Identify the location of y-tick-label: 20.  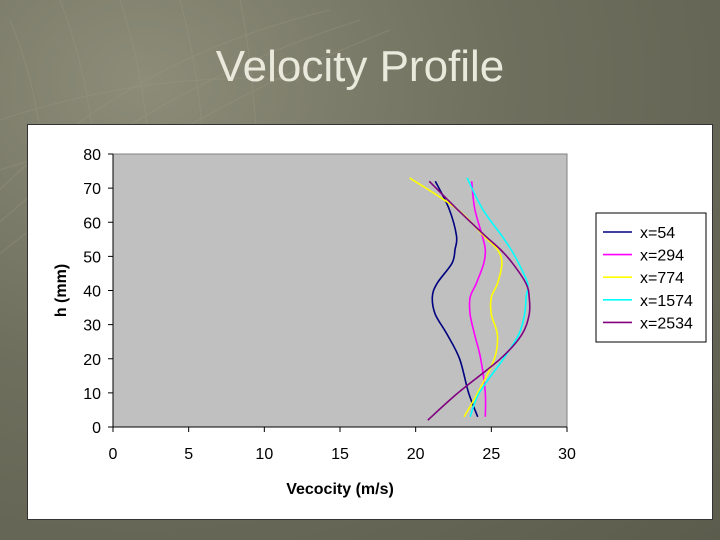
(92, 360).